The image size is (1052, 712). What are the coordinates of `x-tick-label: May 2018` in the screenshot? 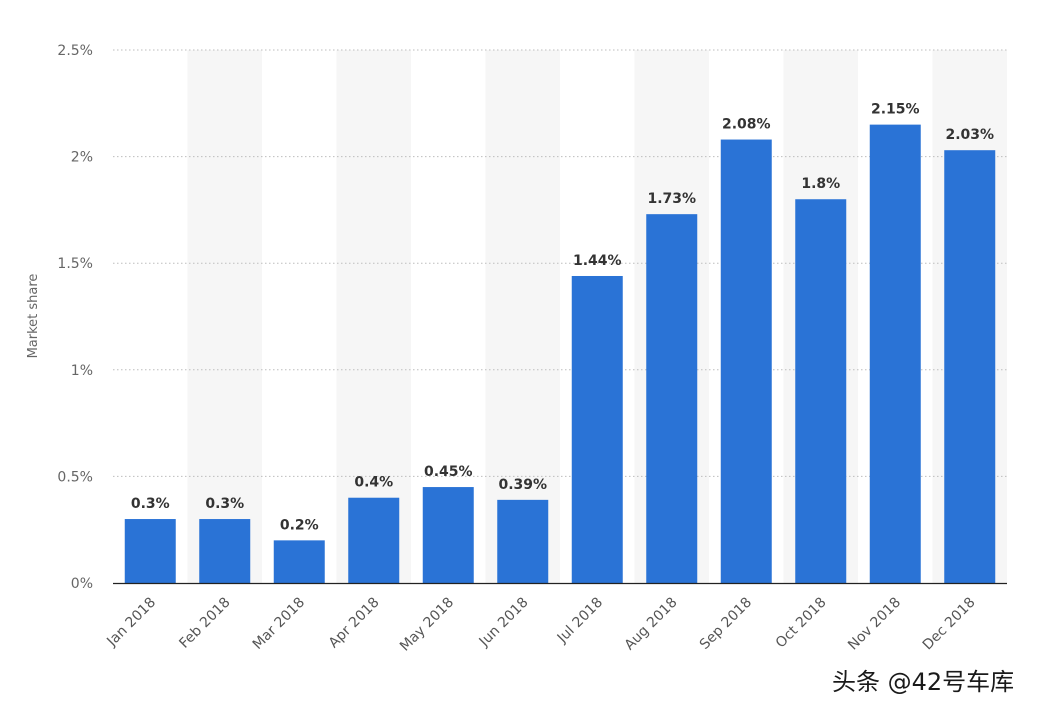 It's located at (427, 625).